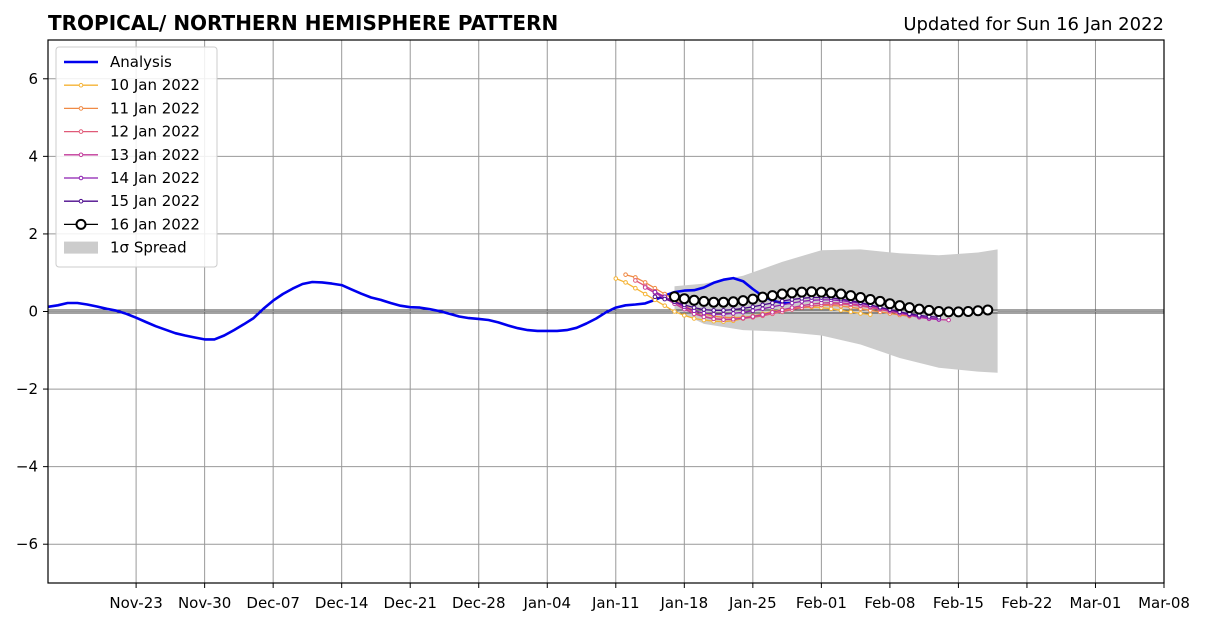 This screenshot has width=1205, height=626. Describe the element at coordinates (684, 603) in the screenshot. I see `x-tick-label: Jan-18` at that location.